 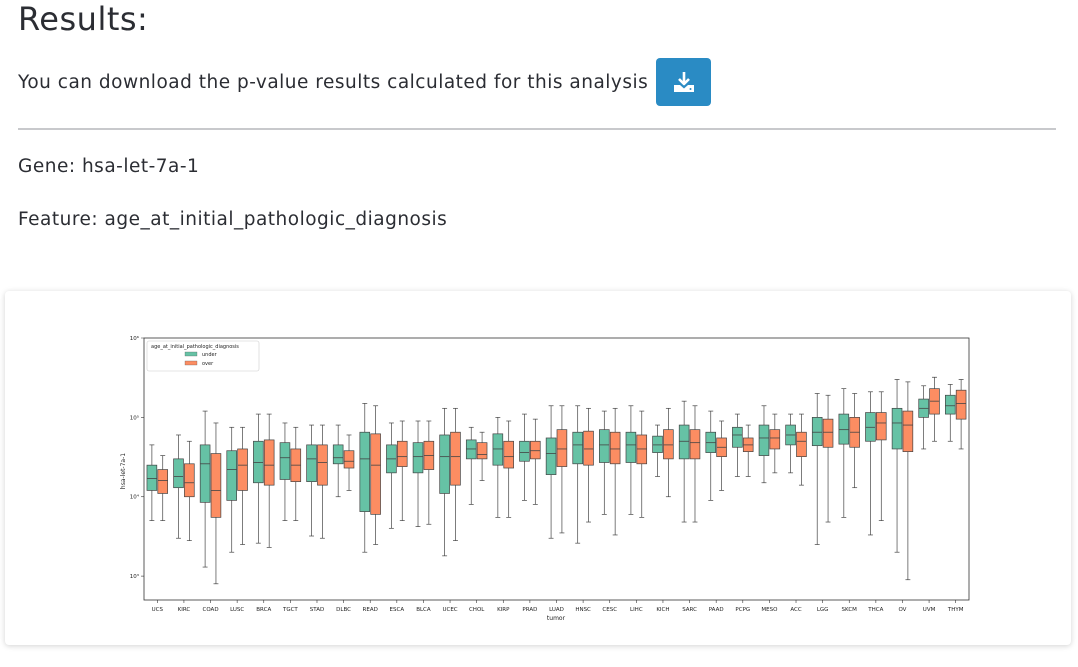 What do you see at coordinates (231, 475) in the screenshot?
I see `box-under-lusc` at bounding box center [231, 475].